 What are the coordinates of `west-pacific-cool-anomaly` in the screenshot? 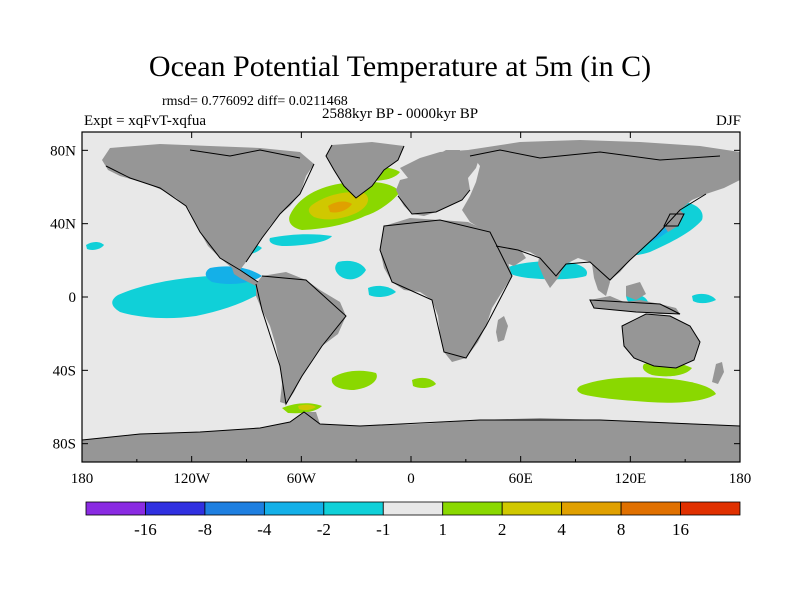 It's located at (704, 298).